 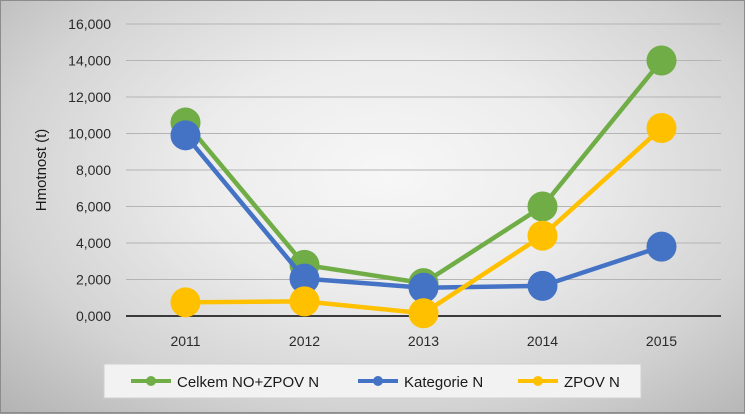 What do you see at coordinates (89, 134) in the screenshot?
I see `y-tick-label: 10,000` at bounding box center [89, 134].